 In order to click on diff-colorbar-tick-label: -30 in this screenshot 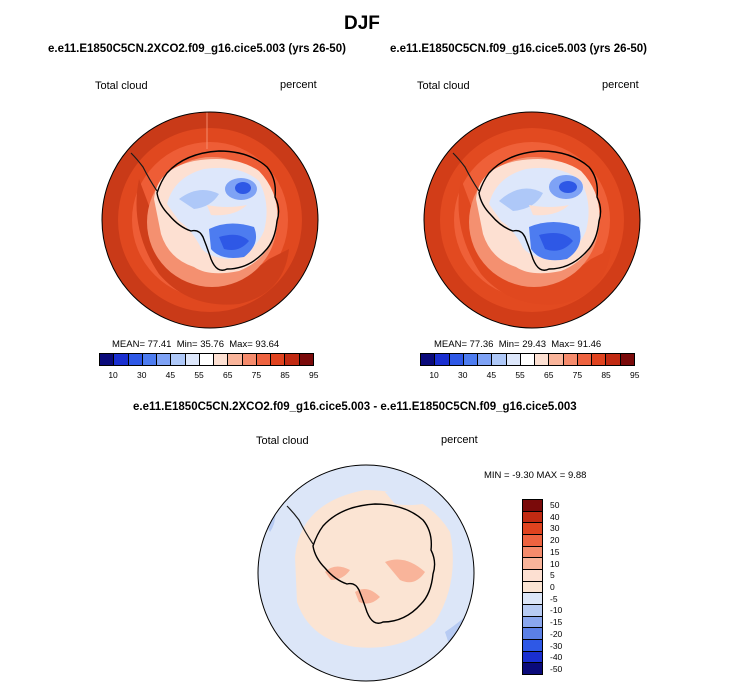, I will do `click(556, 645)`.